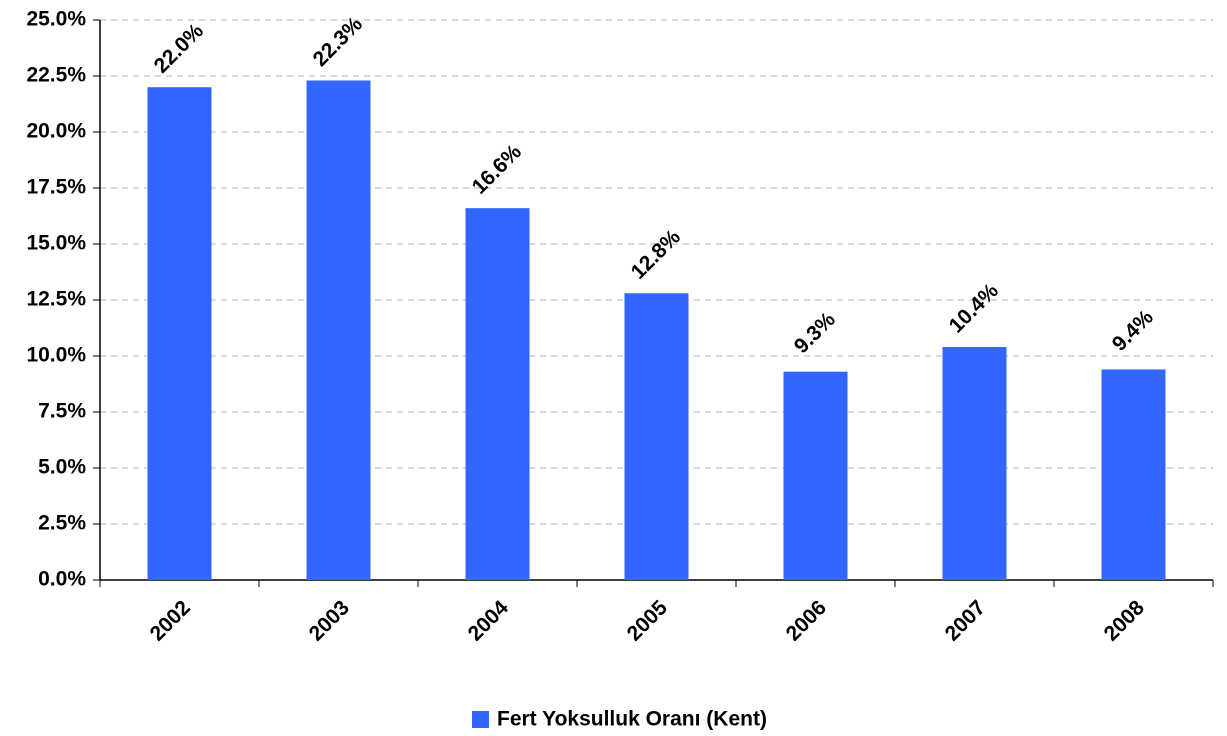 The height and width of the screenshot is (736, 1227). Describe the element at coordinates (179, 48) in the screenshot. I see `data-label: 22.0%` at that location.